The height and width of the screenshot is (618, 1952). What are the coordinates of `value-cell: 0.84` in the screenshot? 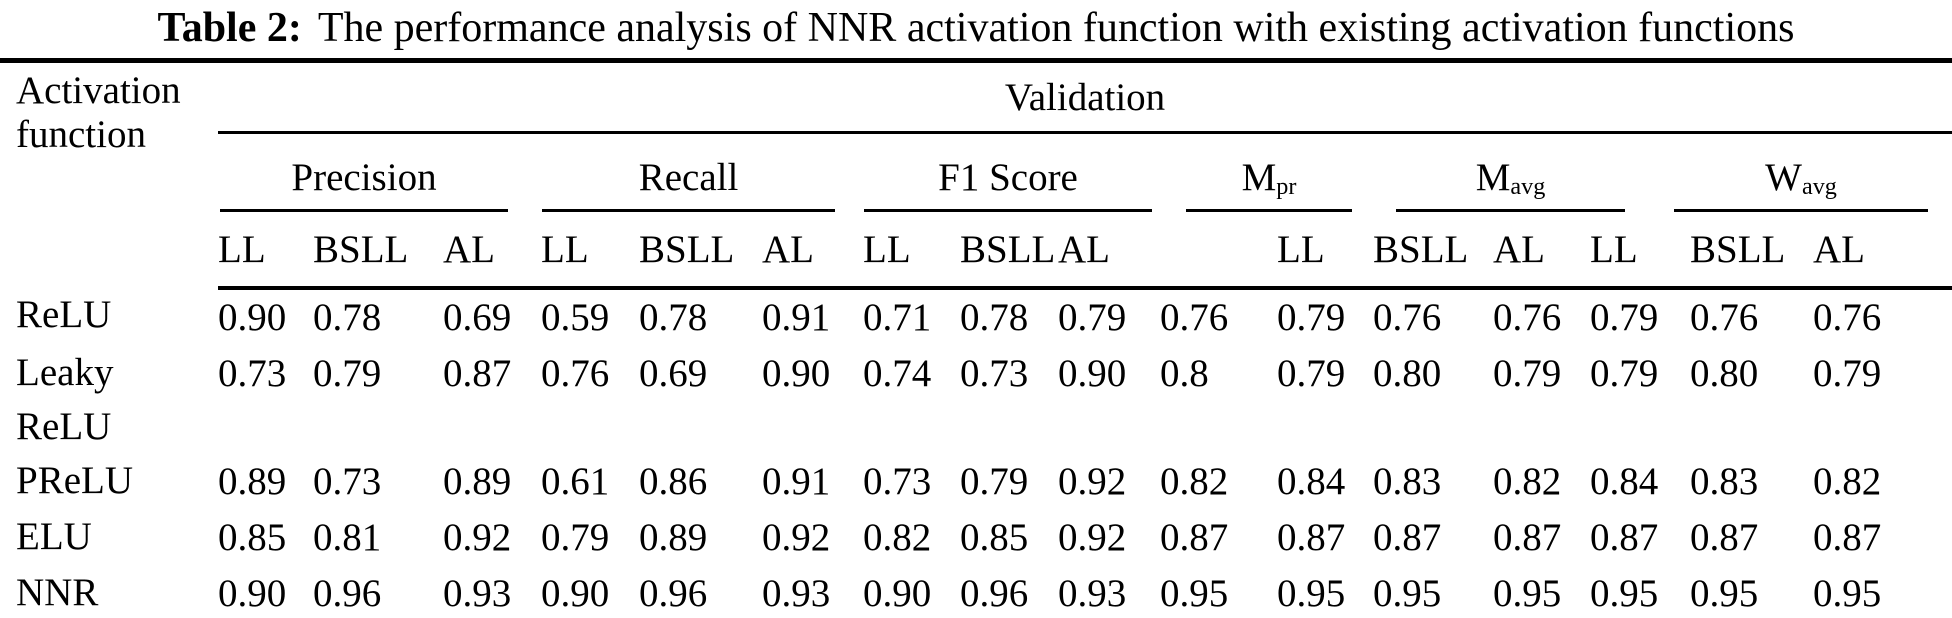 It's located at (1311, 481).